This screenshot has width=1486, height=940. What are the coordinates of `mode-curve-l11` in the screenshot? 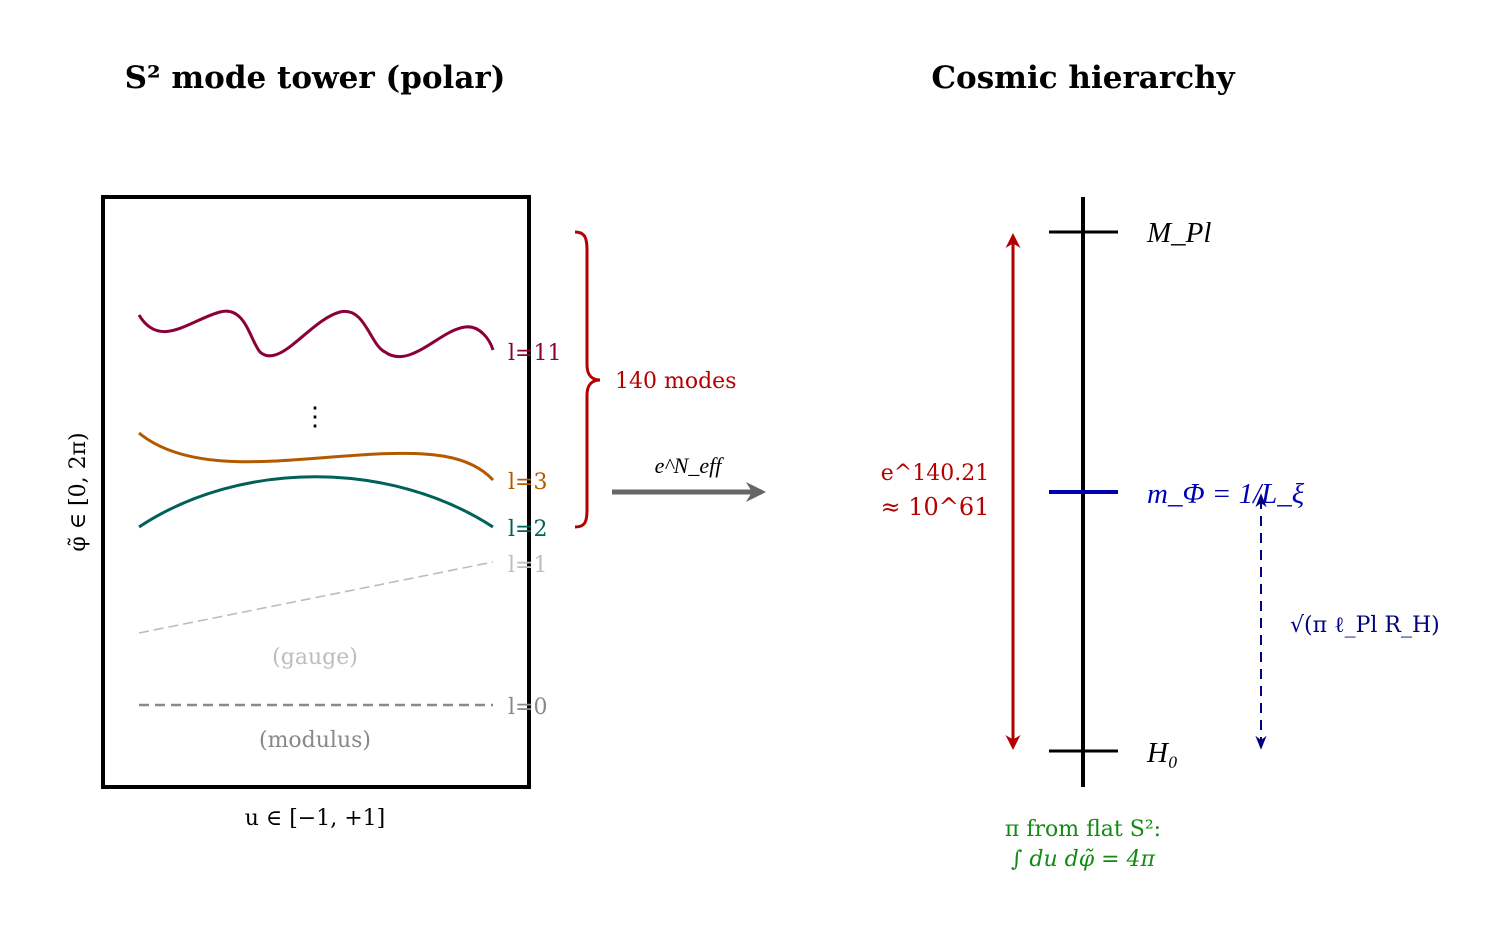 It's located at (316, 334).